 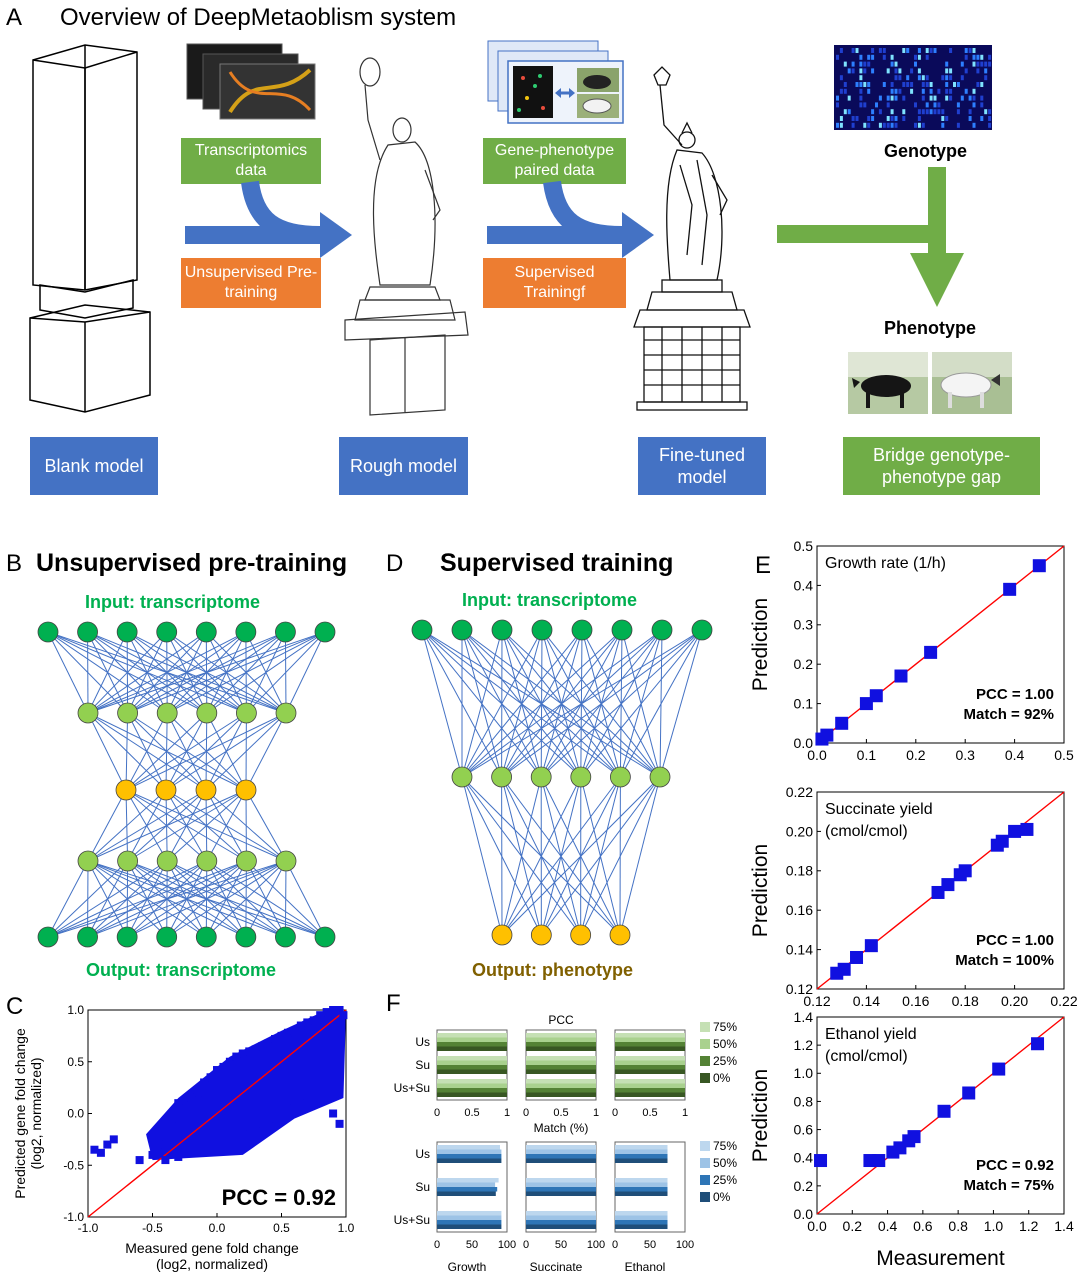 I want to click on pcc-annotation: PCC = 0.92, so click(x=1015, y=1165).